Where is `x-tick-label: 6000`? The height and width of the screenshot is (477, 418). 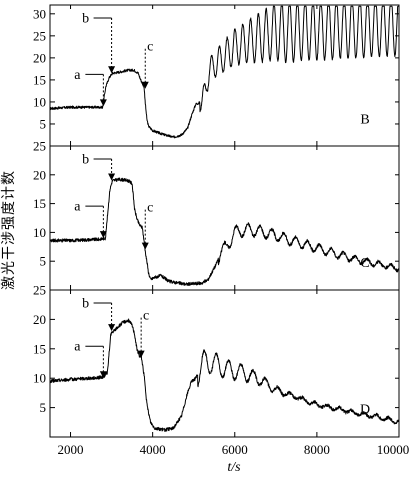 x-tick-label: 6000 is located at coordinates (235, 449).